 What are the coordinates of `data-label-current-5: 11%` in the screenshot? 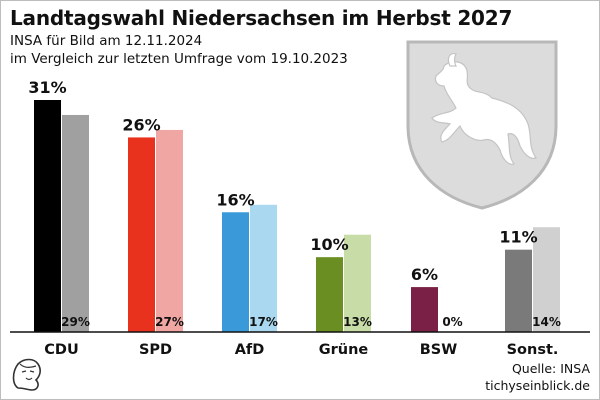 It's located at (518, 237).